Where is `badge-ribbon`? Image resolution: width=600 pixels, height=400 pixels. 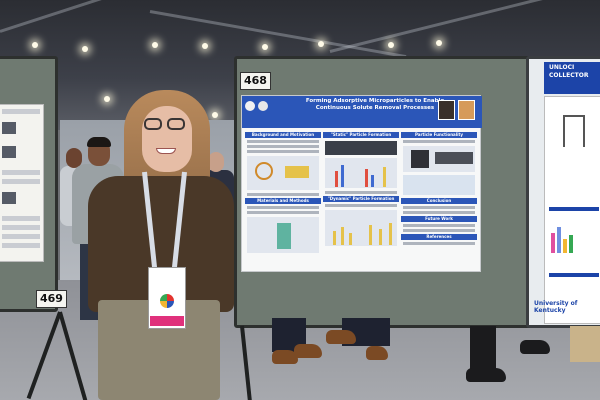
badge-ribbon is located at coordinates (167, 321).